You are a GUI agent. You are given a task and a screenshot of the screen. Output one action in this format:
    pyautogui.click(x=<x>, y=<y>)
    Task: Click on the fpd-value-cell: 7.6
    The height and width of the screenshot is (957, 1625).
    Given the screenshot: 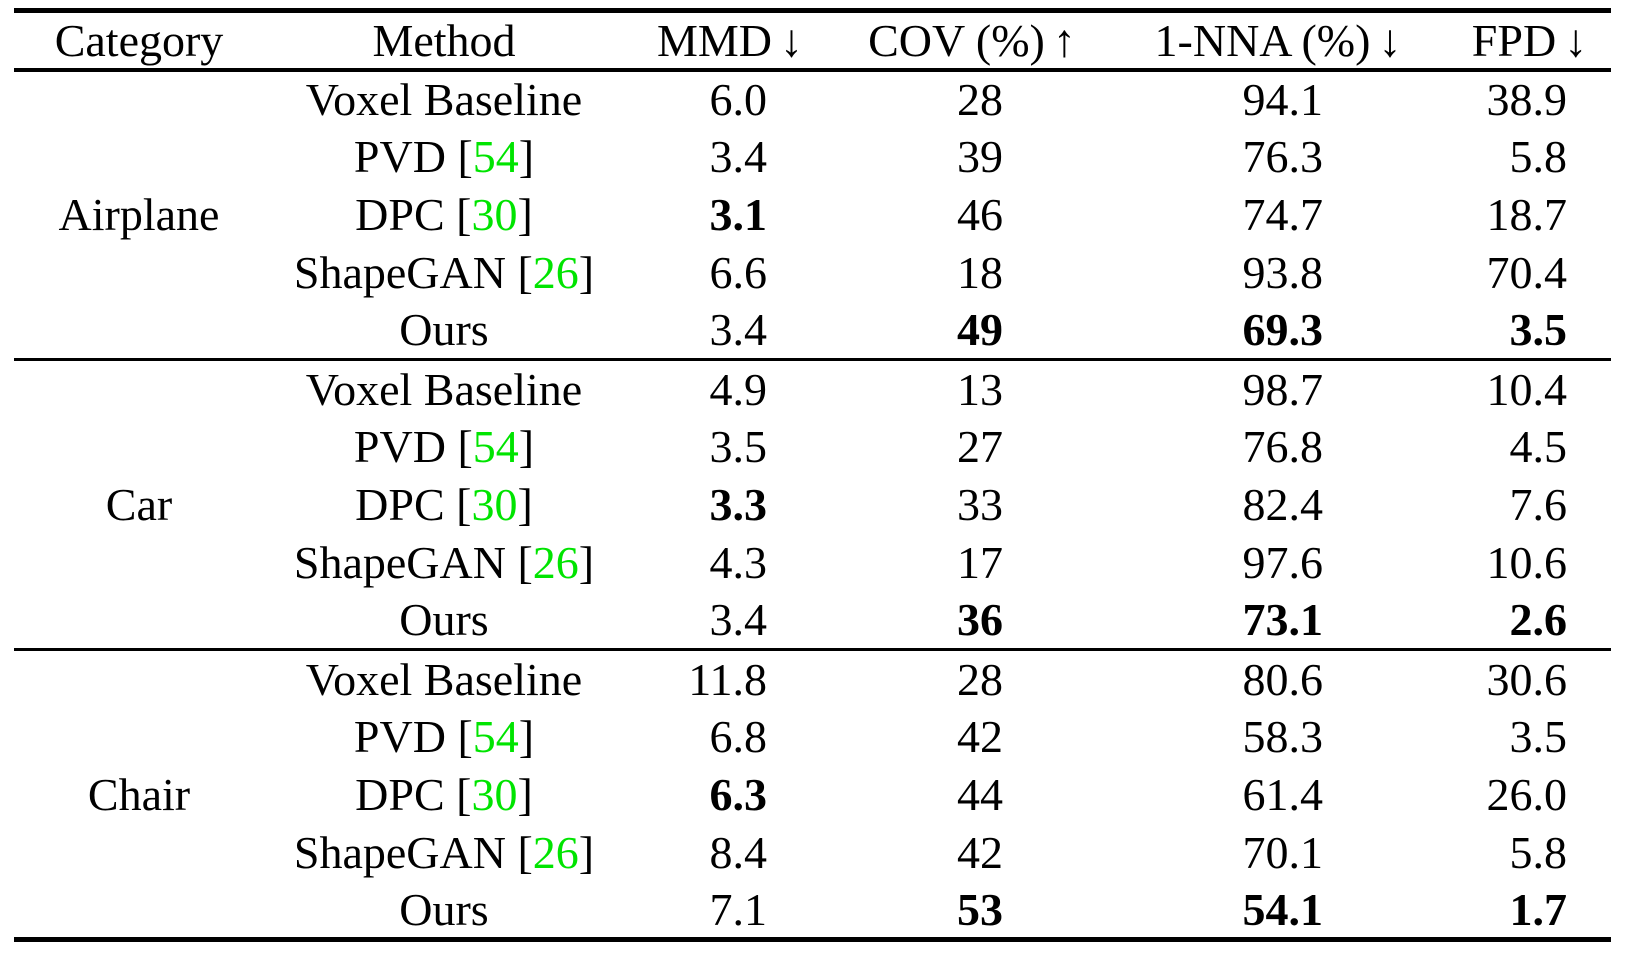 What is the action you would take?
    pyautogui.click(x=1529, y=505)
    